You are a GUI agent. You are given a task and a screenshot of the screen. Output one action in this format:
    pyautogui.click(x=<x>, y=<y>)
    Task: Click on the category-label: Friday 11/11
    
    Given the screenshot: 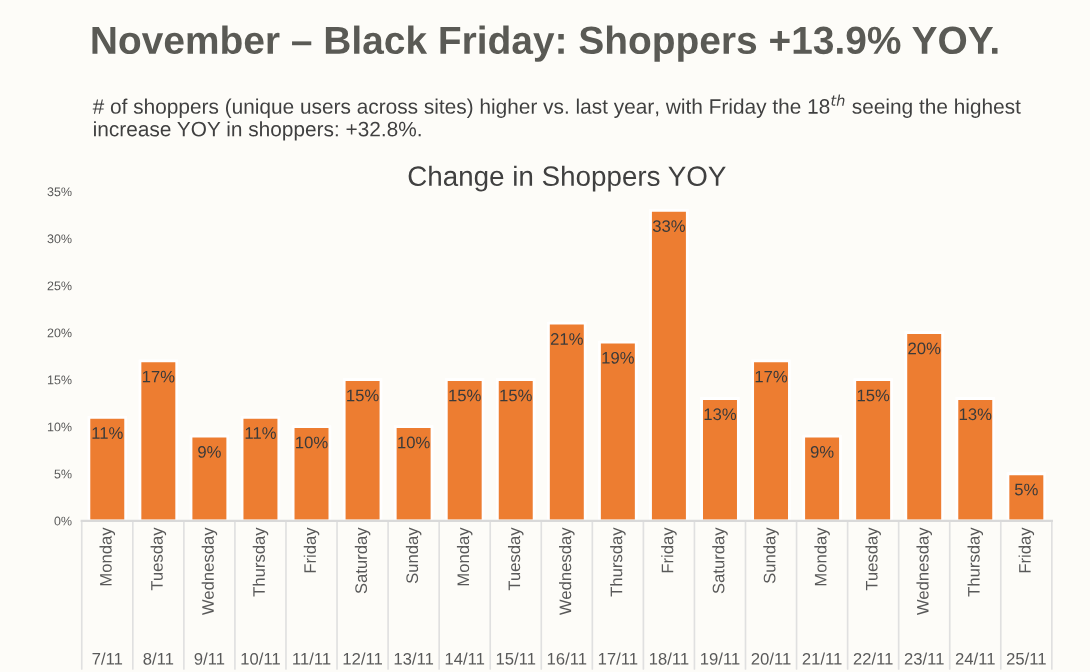 What is the action you would take?
    pyautogui.click(x=312, y=596)
    